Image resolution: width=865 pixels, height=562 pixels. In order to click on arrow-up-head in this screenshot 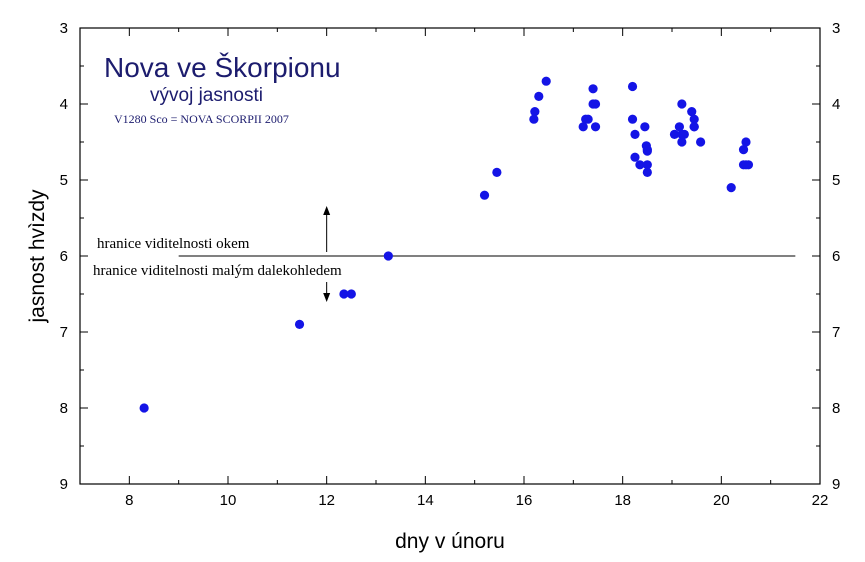, I will do `click(327, 210)`.